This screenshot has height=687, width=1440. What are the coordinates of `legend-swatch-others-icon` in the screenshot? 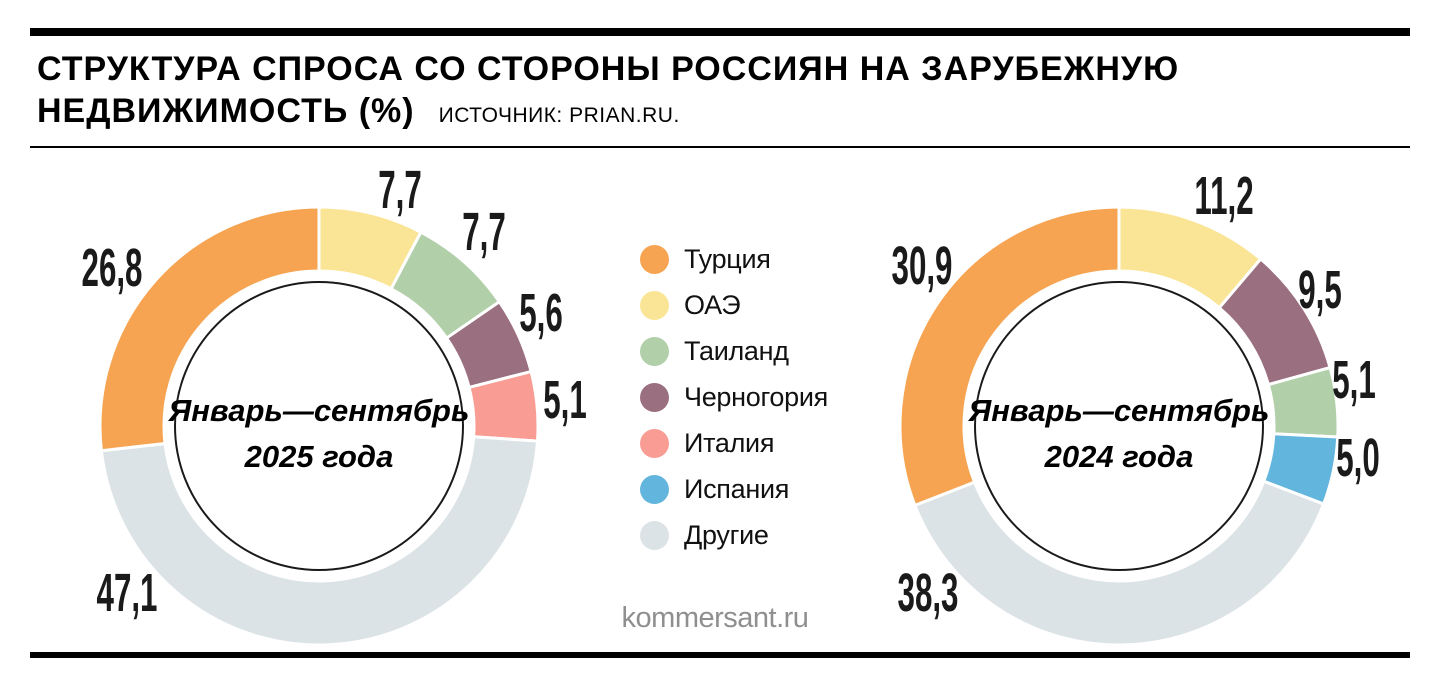 It's located at (654, 535).